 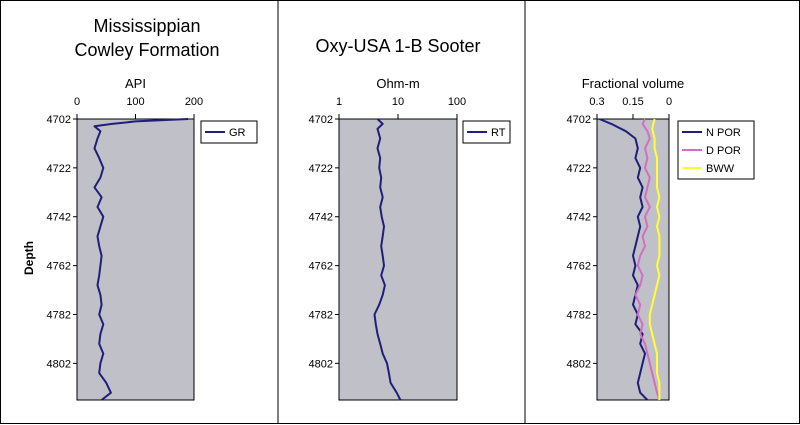 What do you see at coordinates (633, 83) in the screenshot?
I see `x-axis-label: Fractional volume` at bounding box center [633, 83].